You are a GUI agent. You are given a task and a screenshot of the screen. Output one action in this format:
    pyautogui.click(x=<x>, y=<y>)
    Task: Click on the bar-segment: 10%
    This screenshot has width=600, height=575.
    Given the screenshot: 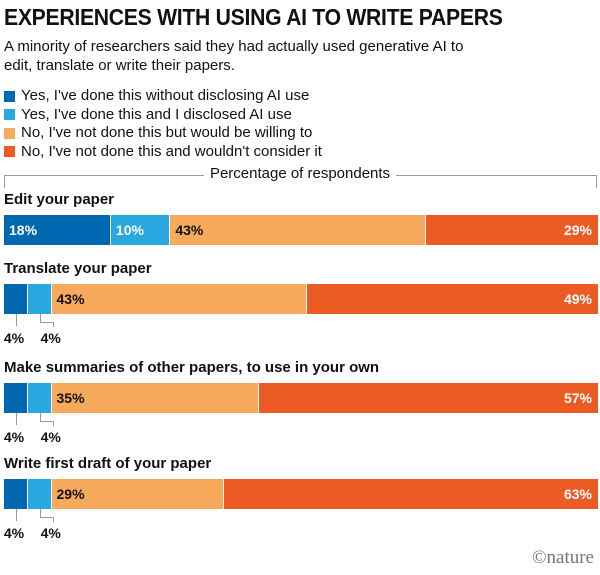 What is the action you would take?
    pyautogui.click(x=140, y=230)
    